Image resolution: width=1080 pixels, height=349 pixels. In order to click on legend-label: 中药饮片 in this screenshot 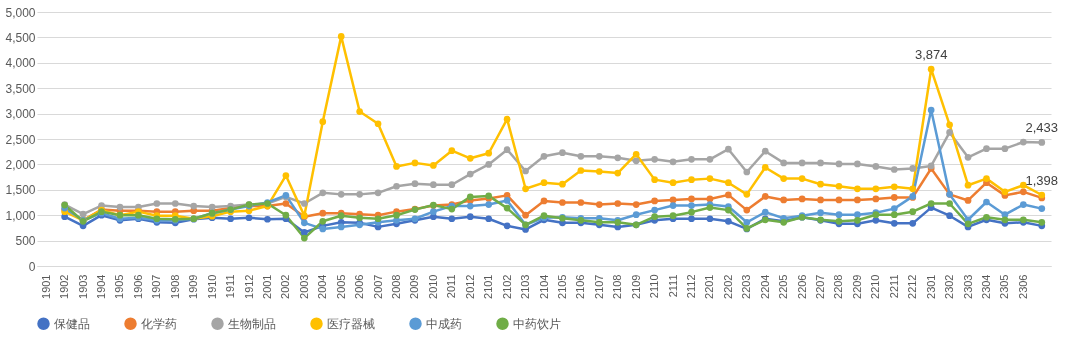, I will do `click(537, 323)`.